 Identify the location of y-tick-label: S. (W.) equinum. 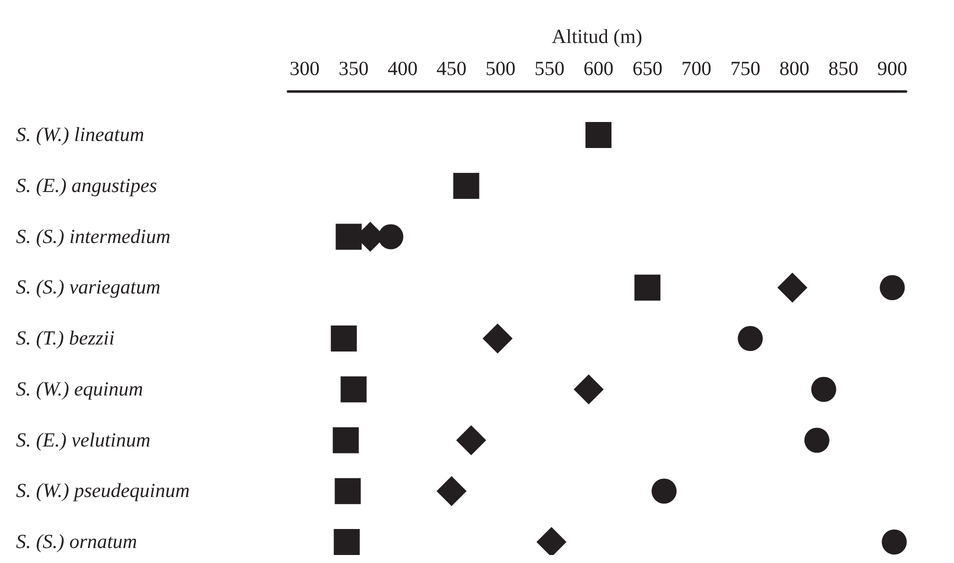
(80, 389).